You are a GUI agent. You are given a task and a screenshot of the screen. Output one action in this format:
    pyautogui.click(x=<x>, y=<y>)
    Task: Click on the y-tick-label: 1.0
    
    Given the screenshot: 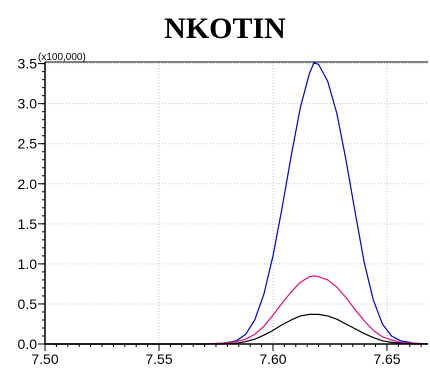 What is the action you would take?
    pyautogui.click(x=28, y=264)
    